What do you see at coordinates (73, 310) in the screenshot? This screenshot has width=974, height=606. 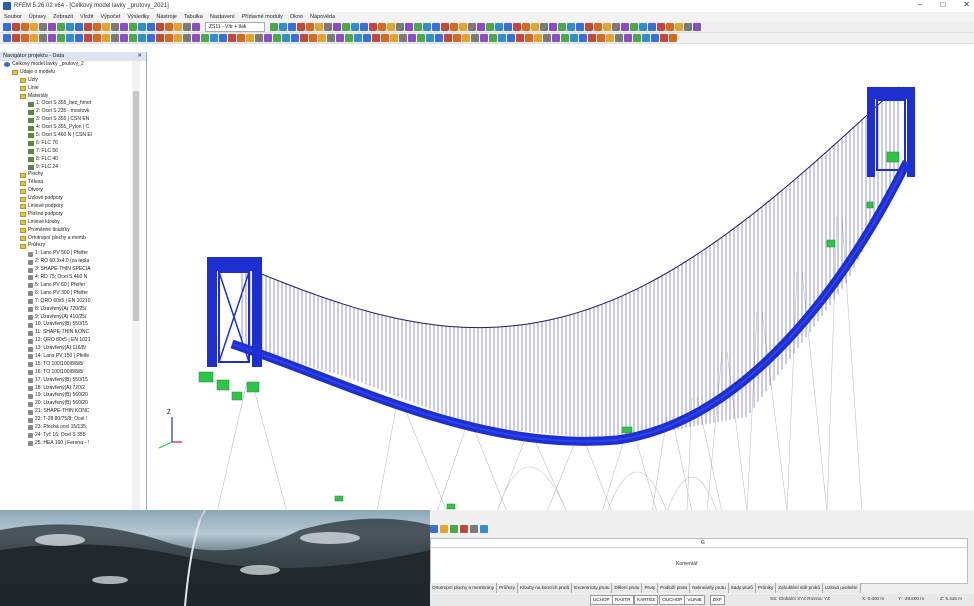 I see `tree-item: 8: Uzavřený(A) 720/25/` at bounding box center [73, 310].